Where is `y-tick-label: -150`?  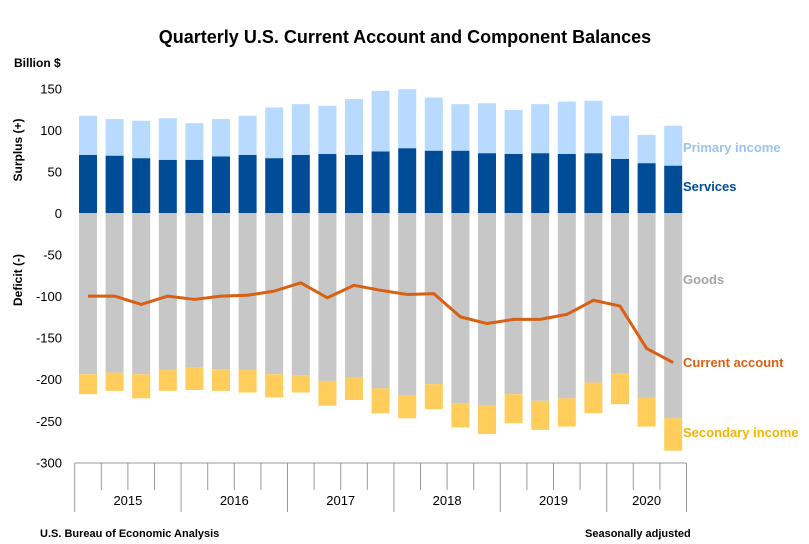 y-tick-label: -150 is located at coordinates (49, 338).